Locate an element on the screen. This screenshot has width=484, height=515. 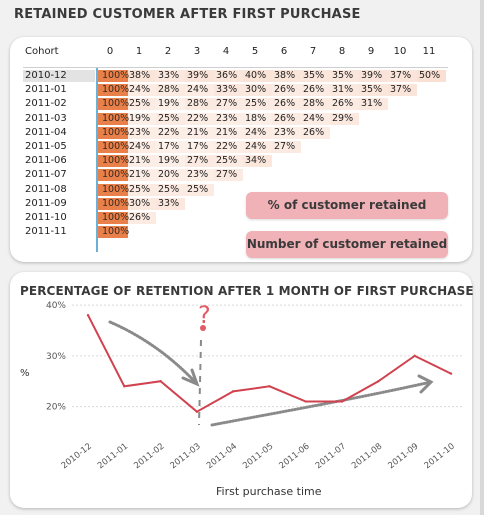
retention-cell: 50% is located at coordinates (431, 76).